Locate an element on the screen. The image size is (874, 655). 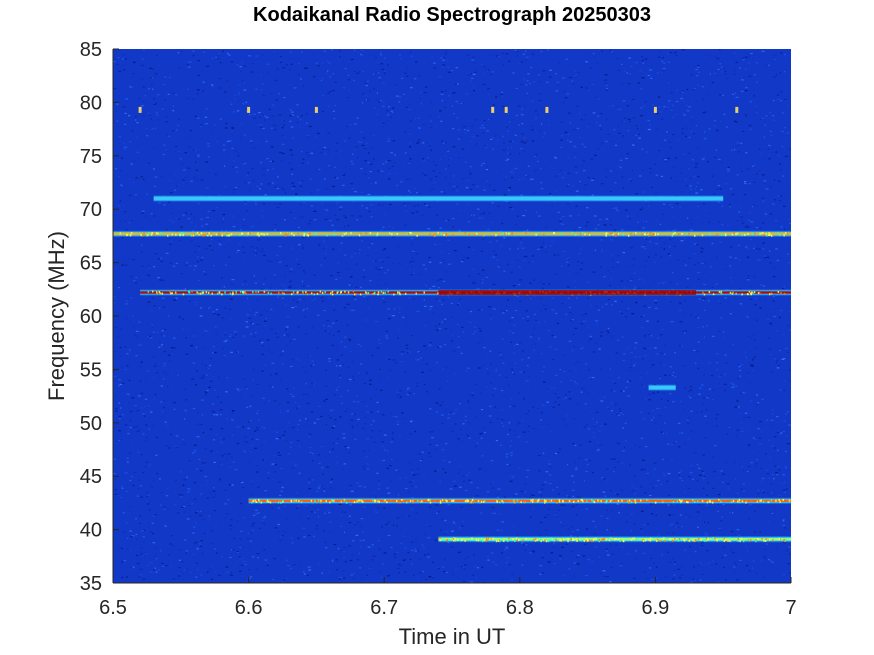
x-tick-label: 6.5 is located at coordinates (113, 608).